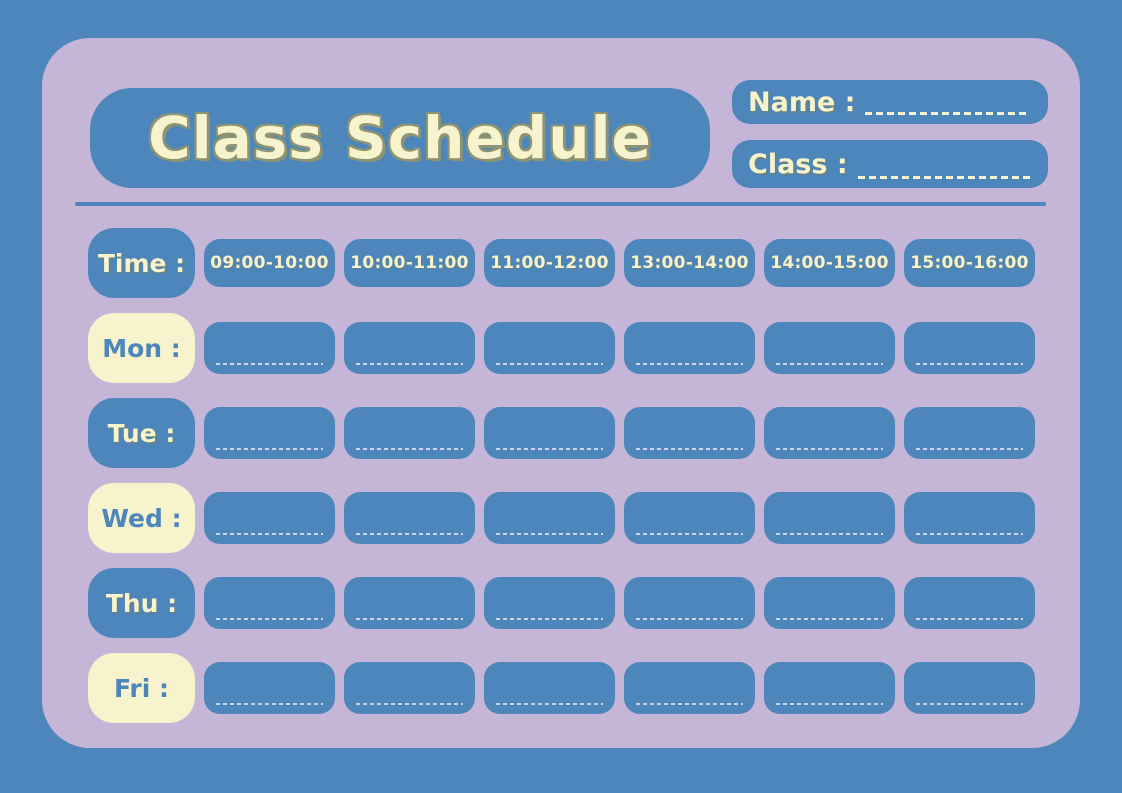 This screenshot has height=793, width=1122. Describe the element at coordinates (141, 263) in the screenshot. I see `time-header-label: Time :` at that location.